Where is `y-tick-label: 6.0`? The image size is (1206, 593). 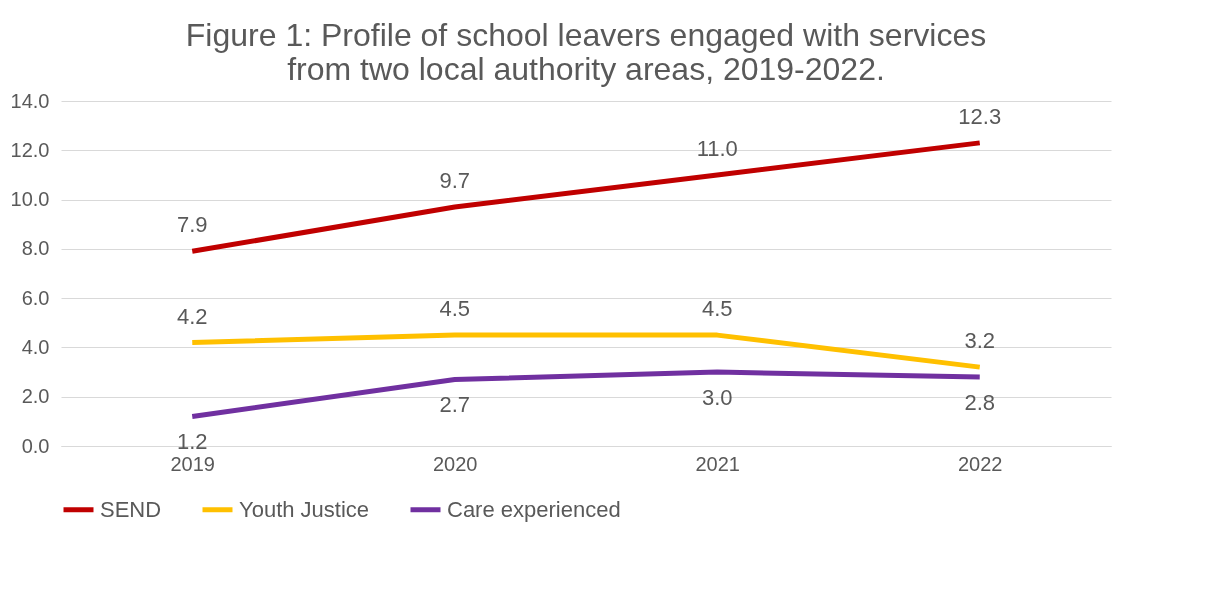
y-tick-label: 6.0 is located at coordinates (35, 297).